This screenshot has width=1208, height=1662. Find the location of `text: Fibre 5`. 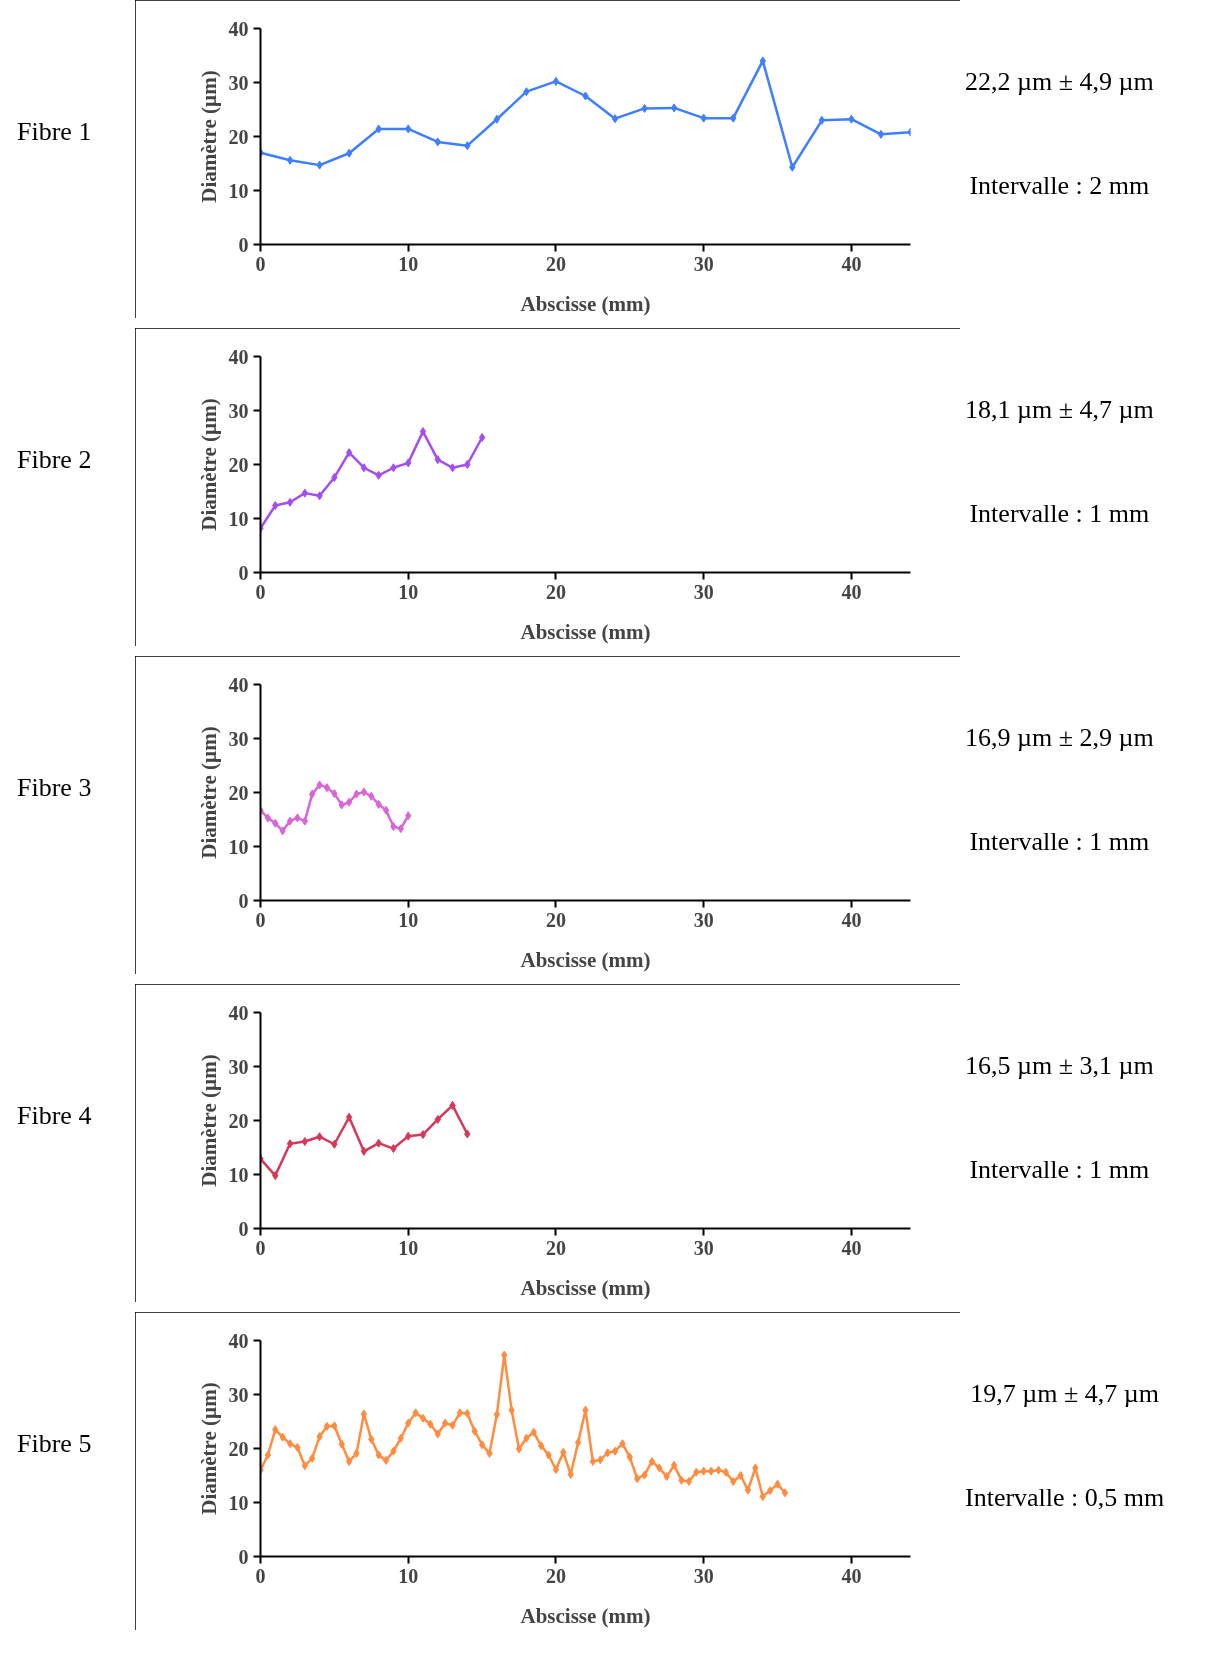

text: Fibre 5 is located at coordinates (54, 1444).